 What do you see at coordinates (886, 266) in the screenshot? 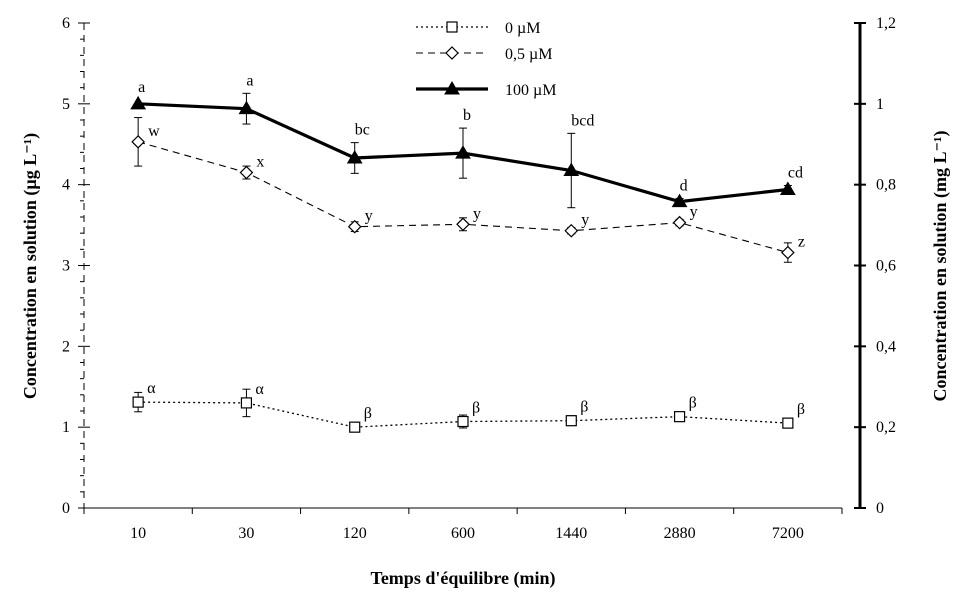
I see `y-tick-label-right: 0,6` at bounding box center [886, 266].